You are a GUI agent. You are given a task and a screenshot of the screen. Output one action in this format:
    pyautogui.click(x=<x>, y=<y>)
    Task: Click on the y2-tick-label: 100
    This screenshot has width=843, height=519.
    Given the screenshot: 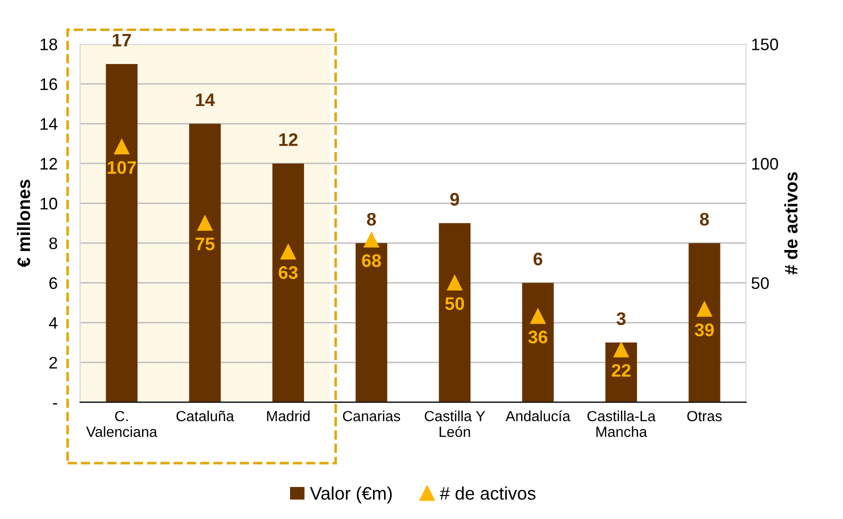 What is the action you would take?
    pyautogui.click(x=765, y=164)
    